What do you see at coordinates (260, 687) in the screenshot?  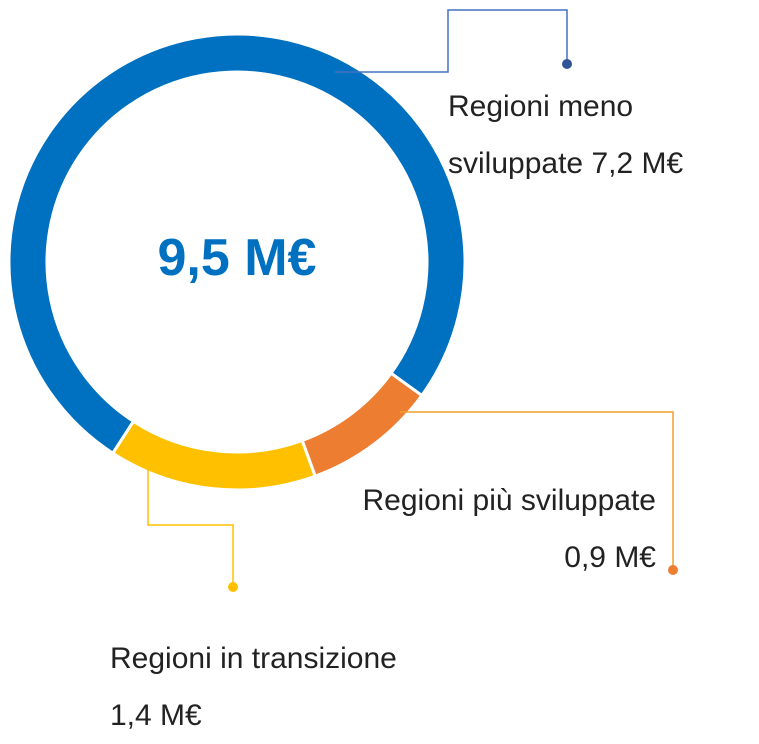 I see `segment-label: Regioni in transizione 1,4 M€` at bounding box center [260, 687].